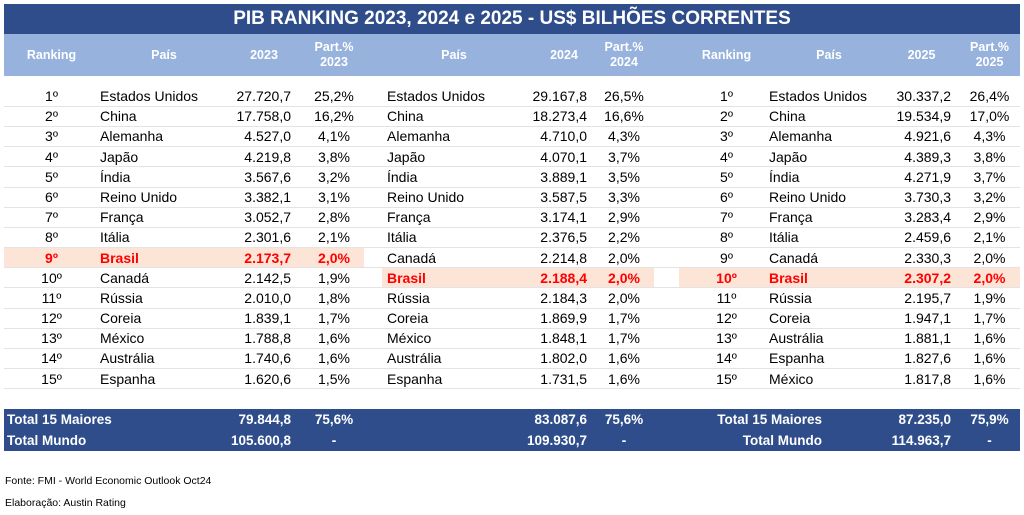 Image resolution: width=1024 pixels, height=515 pixels. I want to click on cell-ranking-2025: 7º, so click(726, 217).